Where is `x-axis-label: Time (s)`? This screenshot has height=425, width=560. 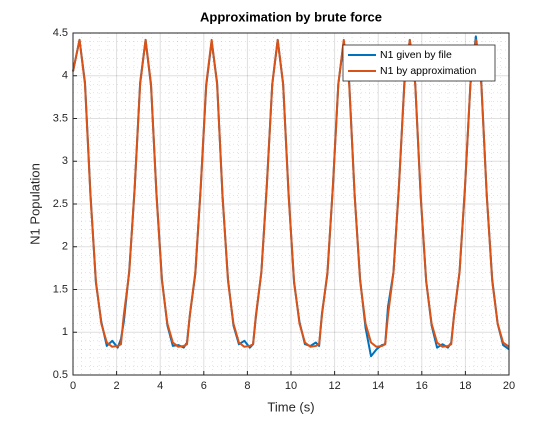
x-axis-label: Time (s) is located at coordinates (290, 406).